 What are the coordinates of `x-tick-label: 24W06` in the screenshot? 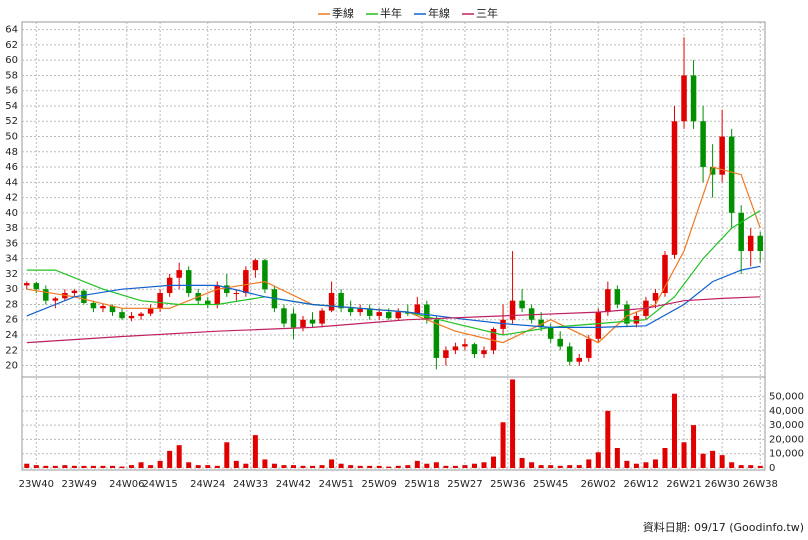 It's located at (126, 484).